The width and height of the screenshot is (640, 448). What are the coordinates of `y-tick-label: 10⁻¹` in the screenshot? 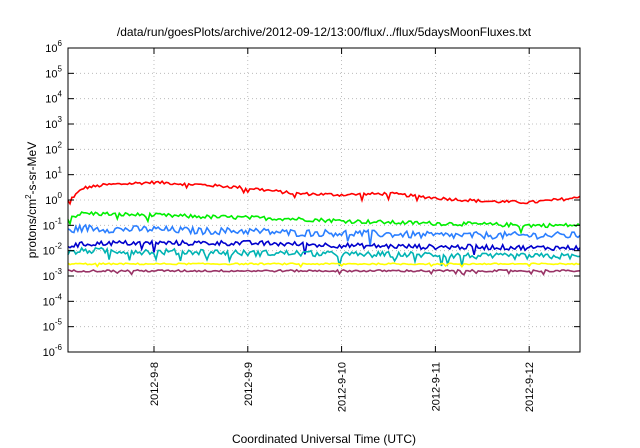 It's located at (53, 224).